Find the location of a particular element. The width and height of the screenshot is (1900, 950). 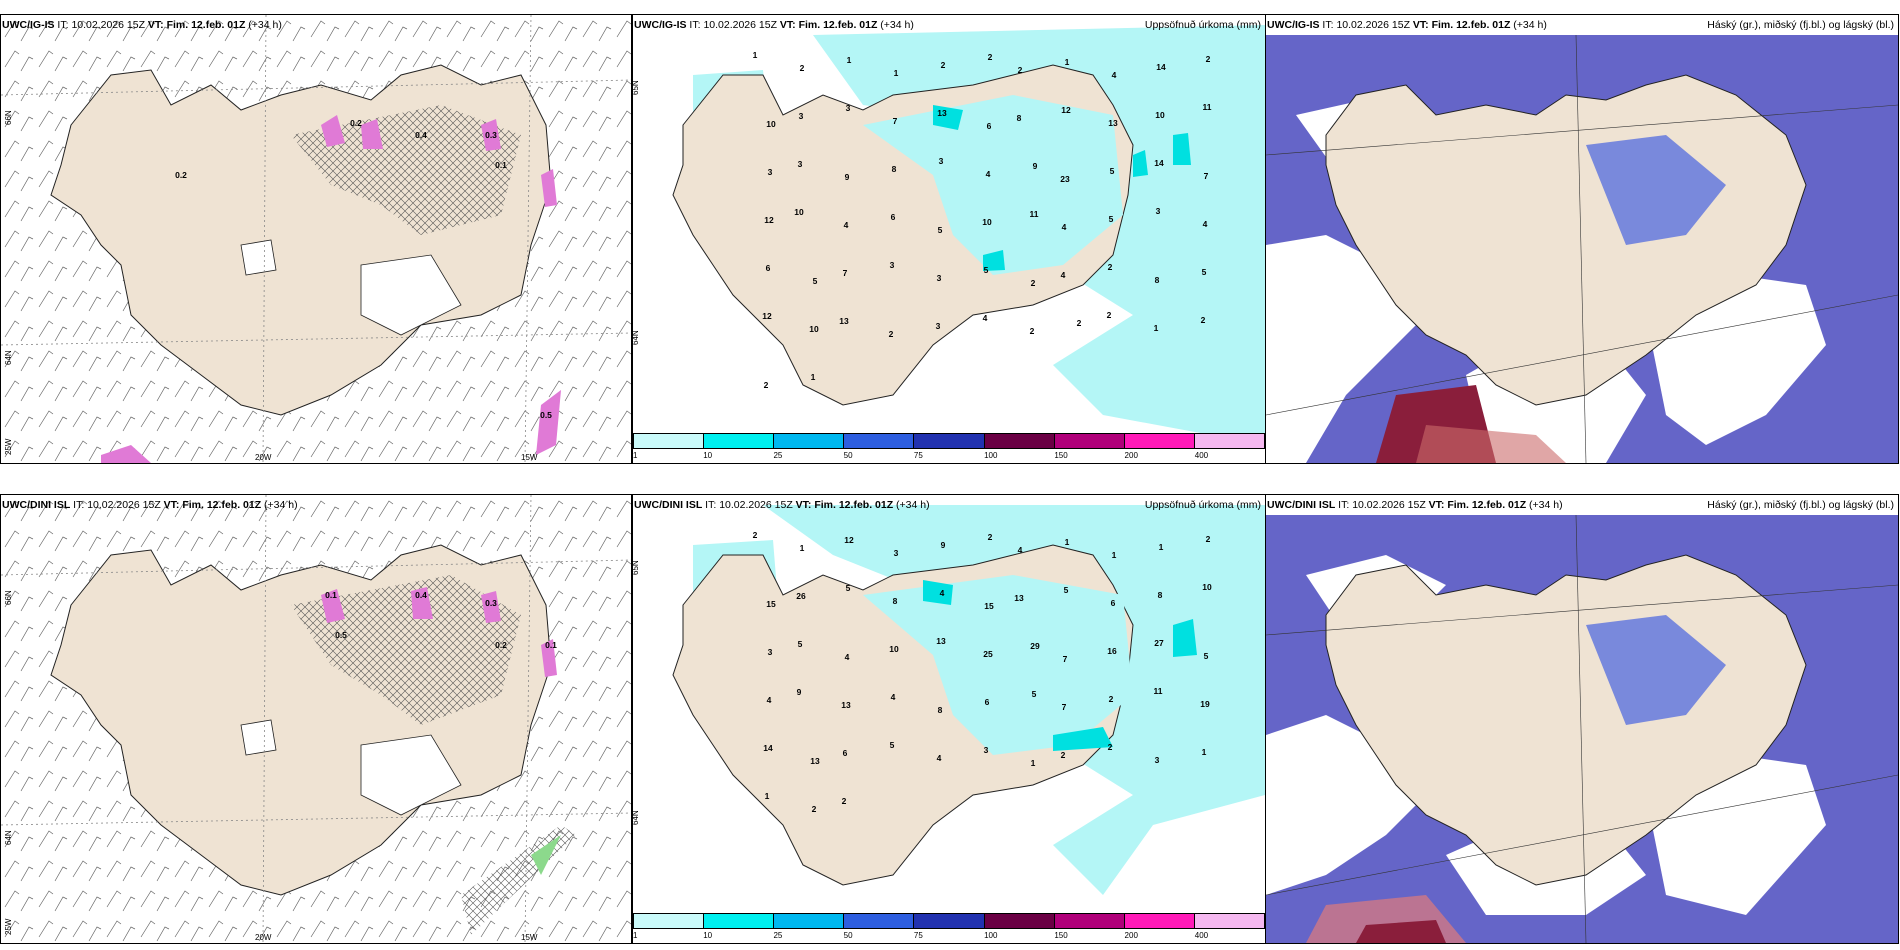

precip-point-label: 27 is located at coordinates (1159, 643).